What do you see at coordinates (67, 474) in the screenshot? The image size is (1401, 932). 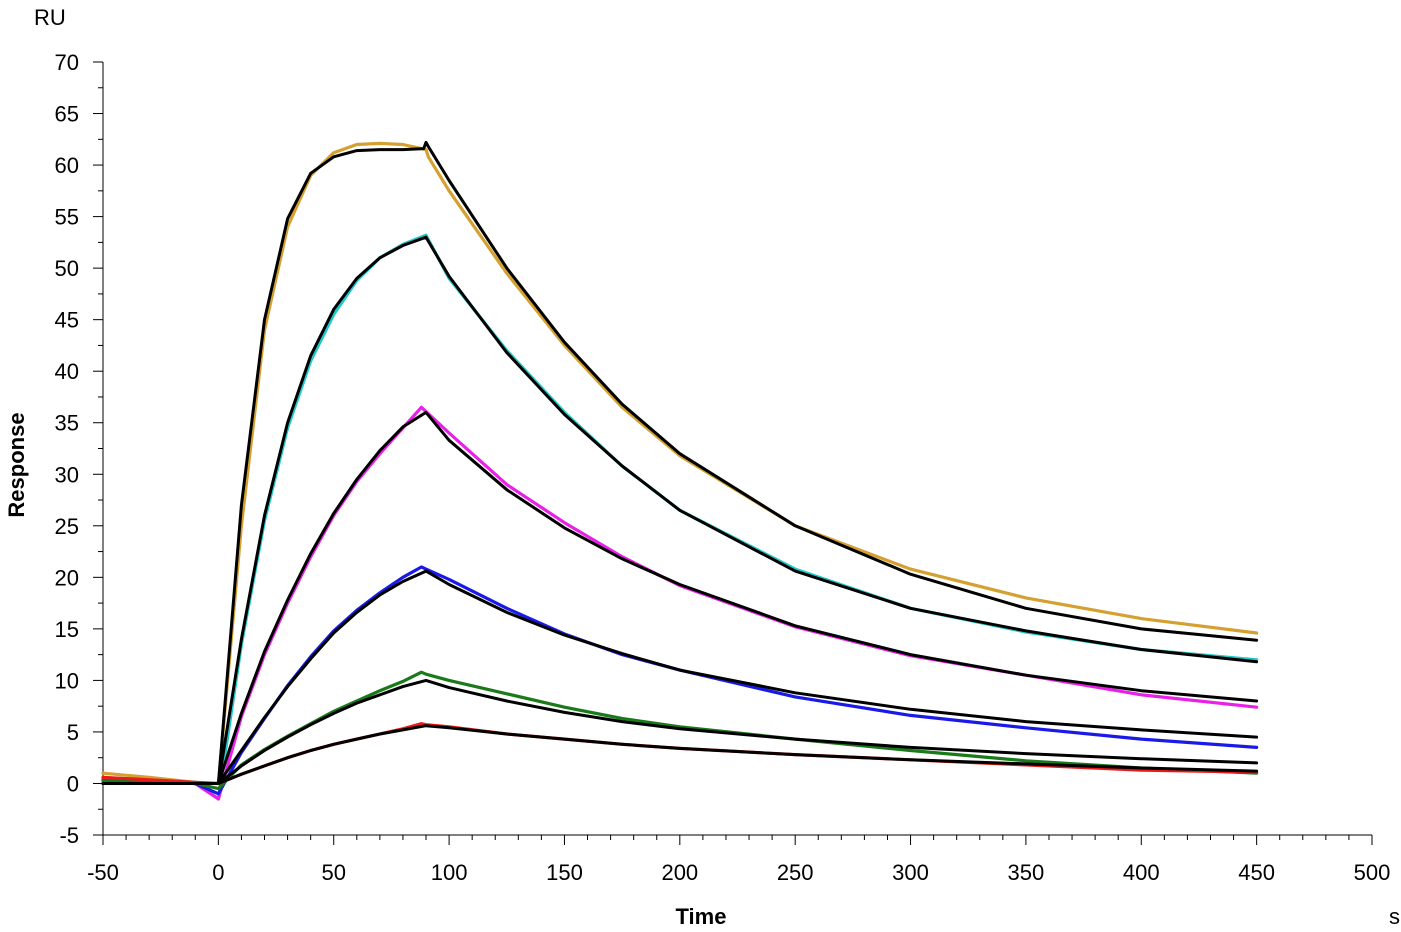 I see `y-tick-label: 30` at bounding box center [67, 474].